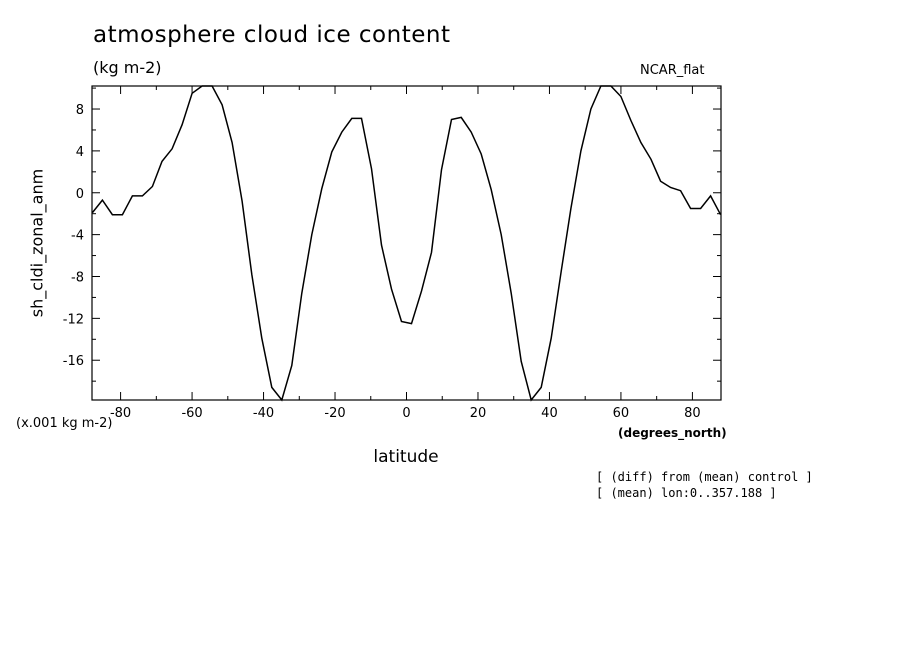  What do you see at coordinates (263, 413) in the screenshot?
I see `x-tick-label: -40` at bounding box center [263, 413].